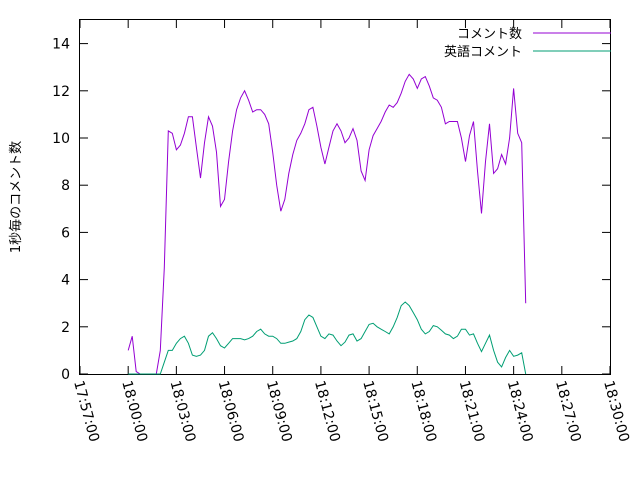 Image resolution: width=640 pixels, height=480 pixels. Describe the element at coordinates (423, 411) in the screenshot. I see `x-tick-label: 18:18:00` at that location.